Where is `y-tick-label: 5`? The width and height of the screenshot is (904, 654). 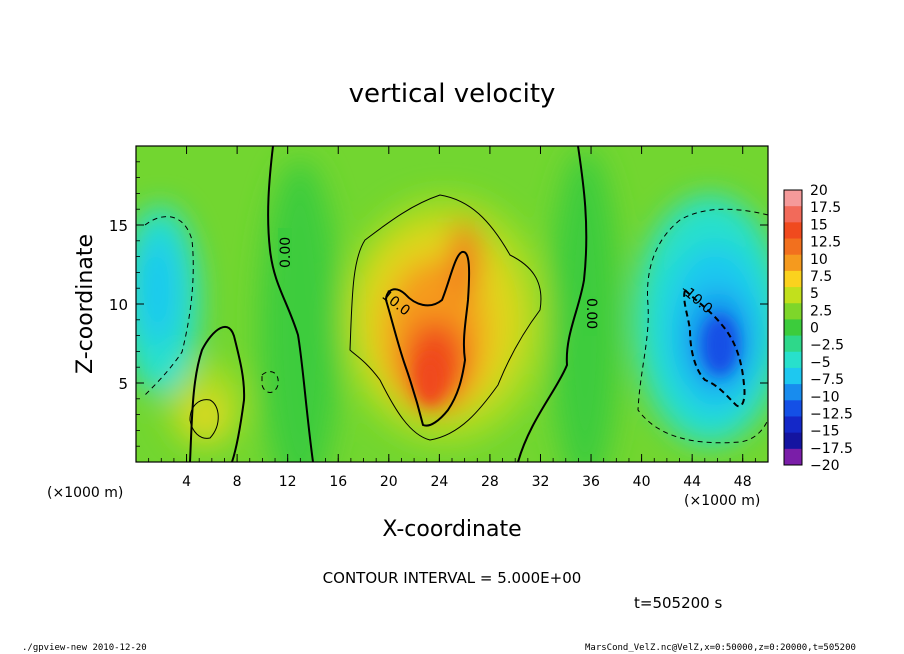
y-tick-label: 5 is located at coordinates (123, 384).